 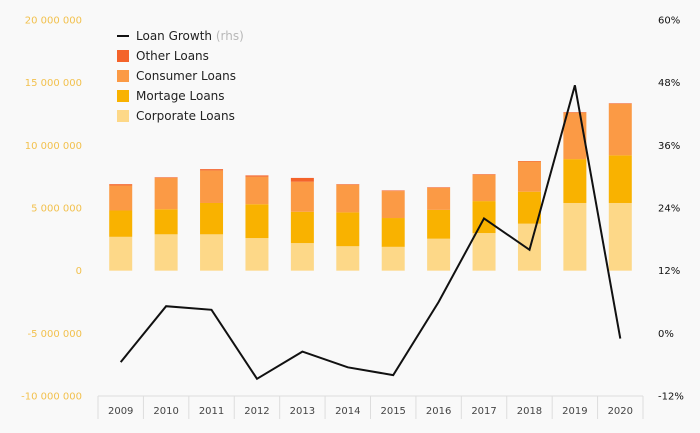 What do you see at coordinates (669, 83) in the screenshot?
I see `right-axis-tick-label: 48%` at bounding box center [669, 83].